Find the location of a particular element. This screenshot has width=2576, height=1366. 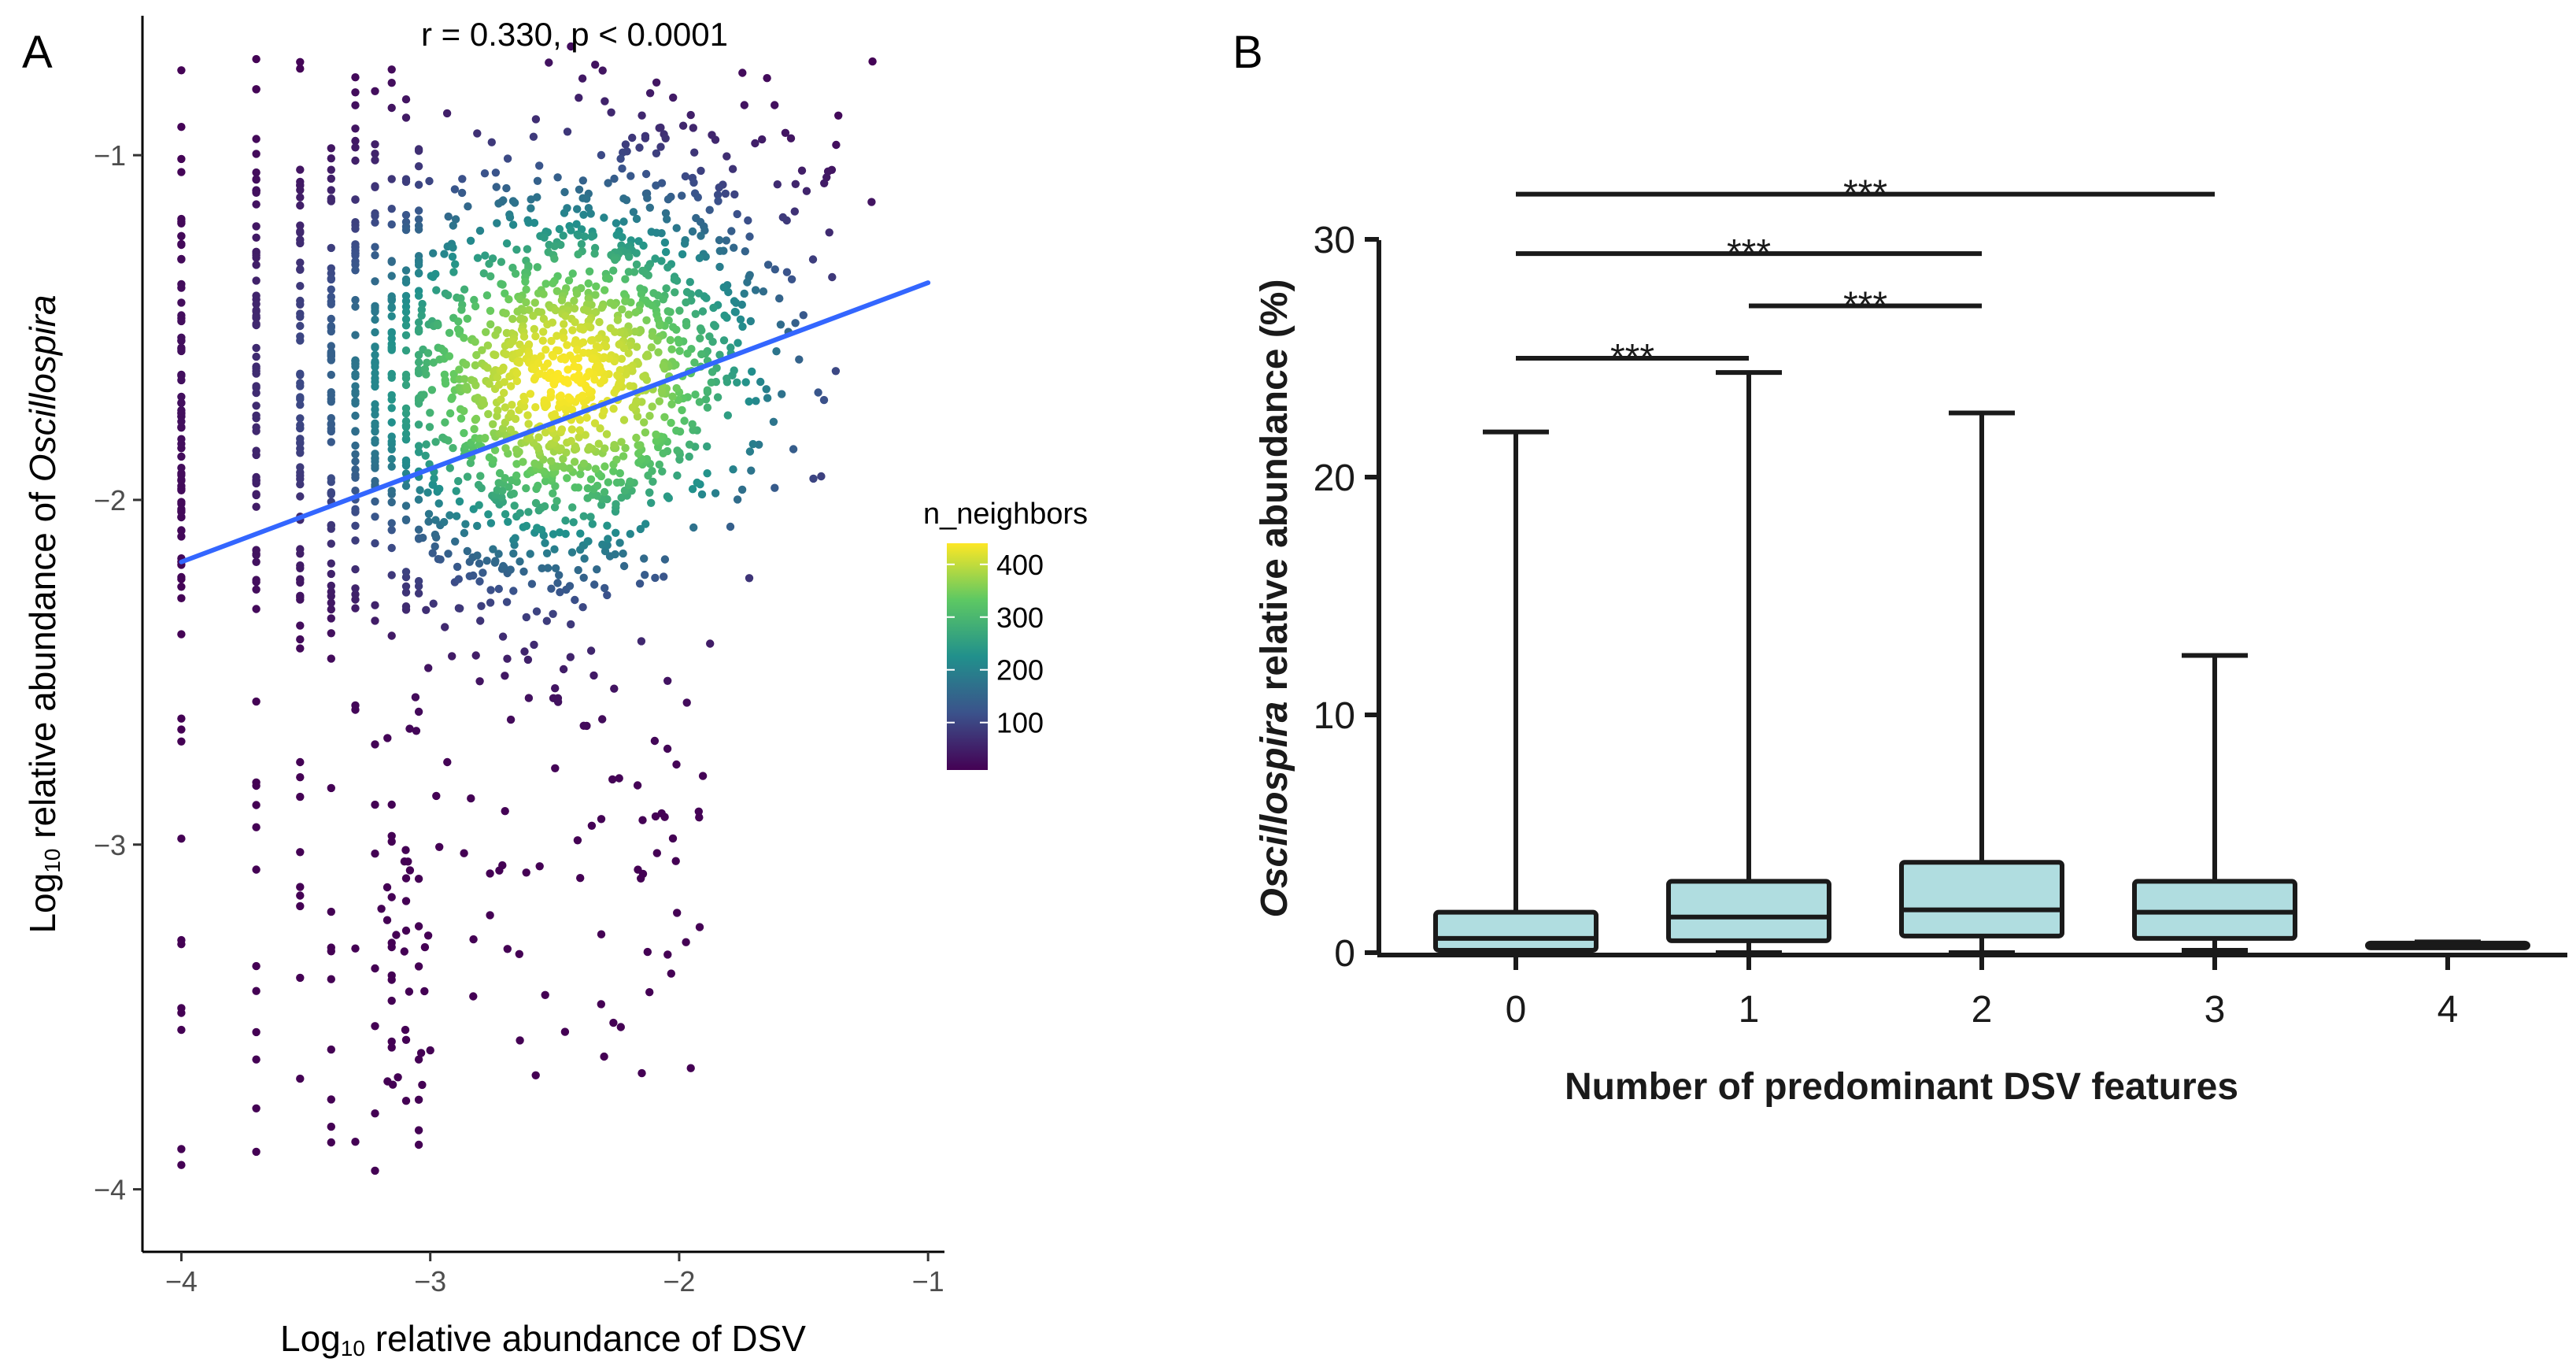

colorbar-title: n_neighbors is located at coordinates (1005, 514).